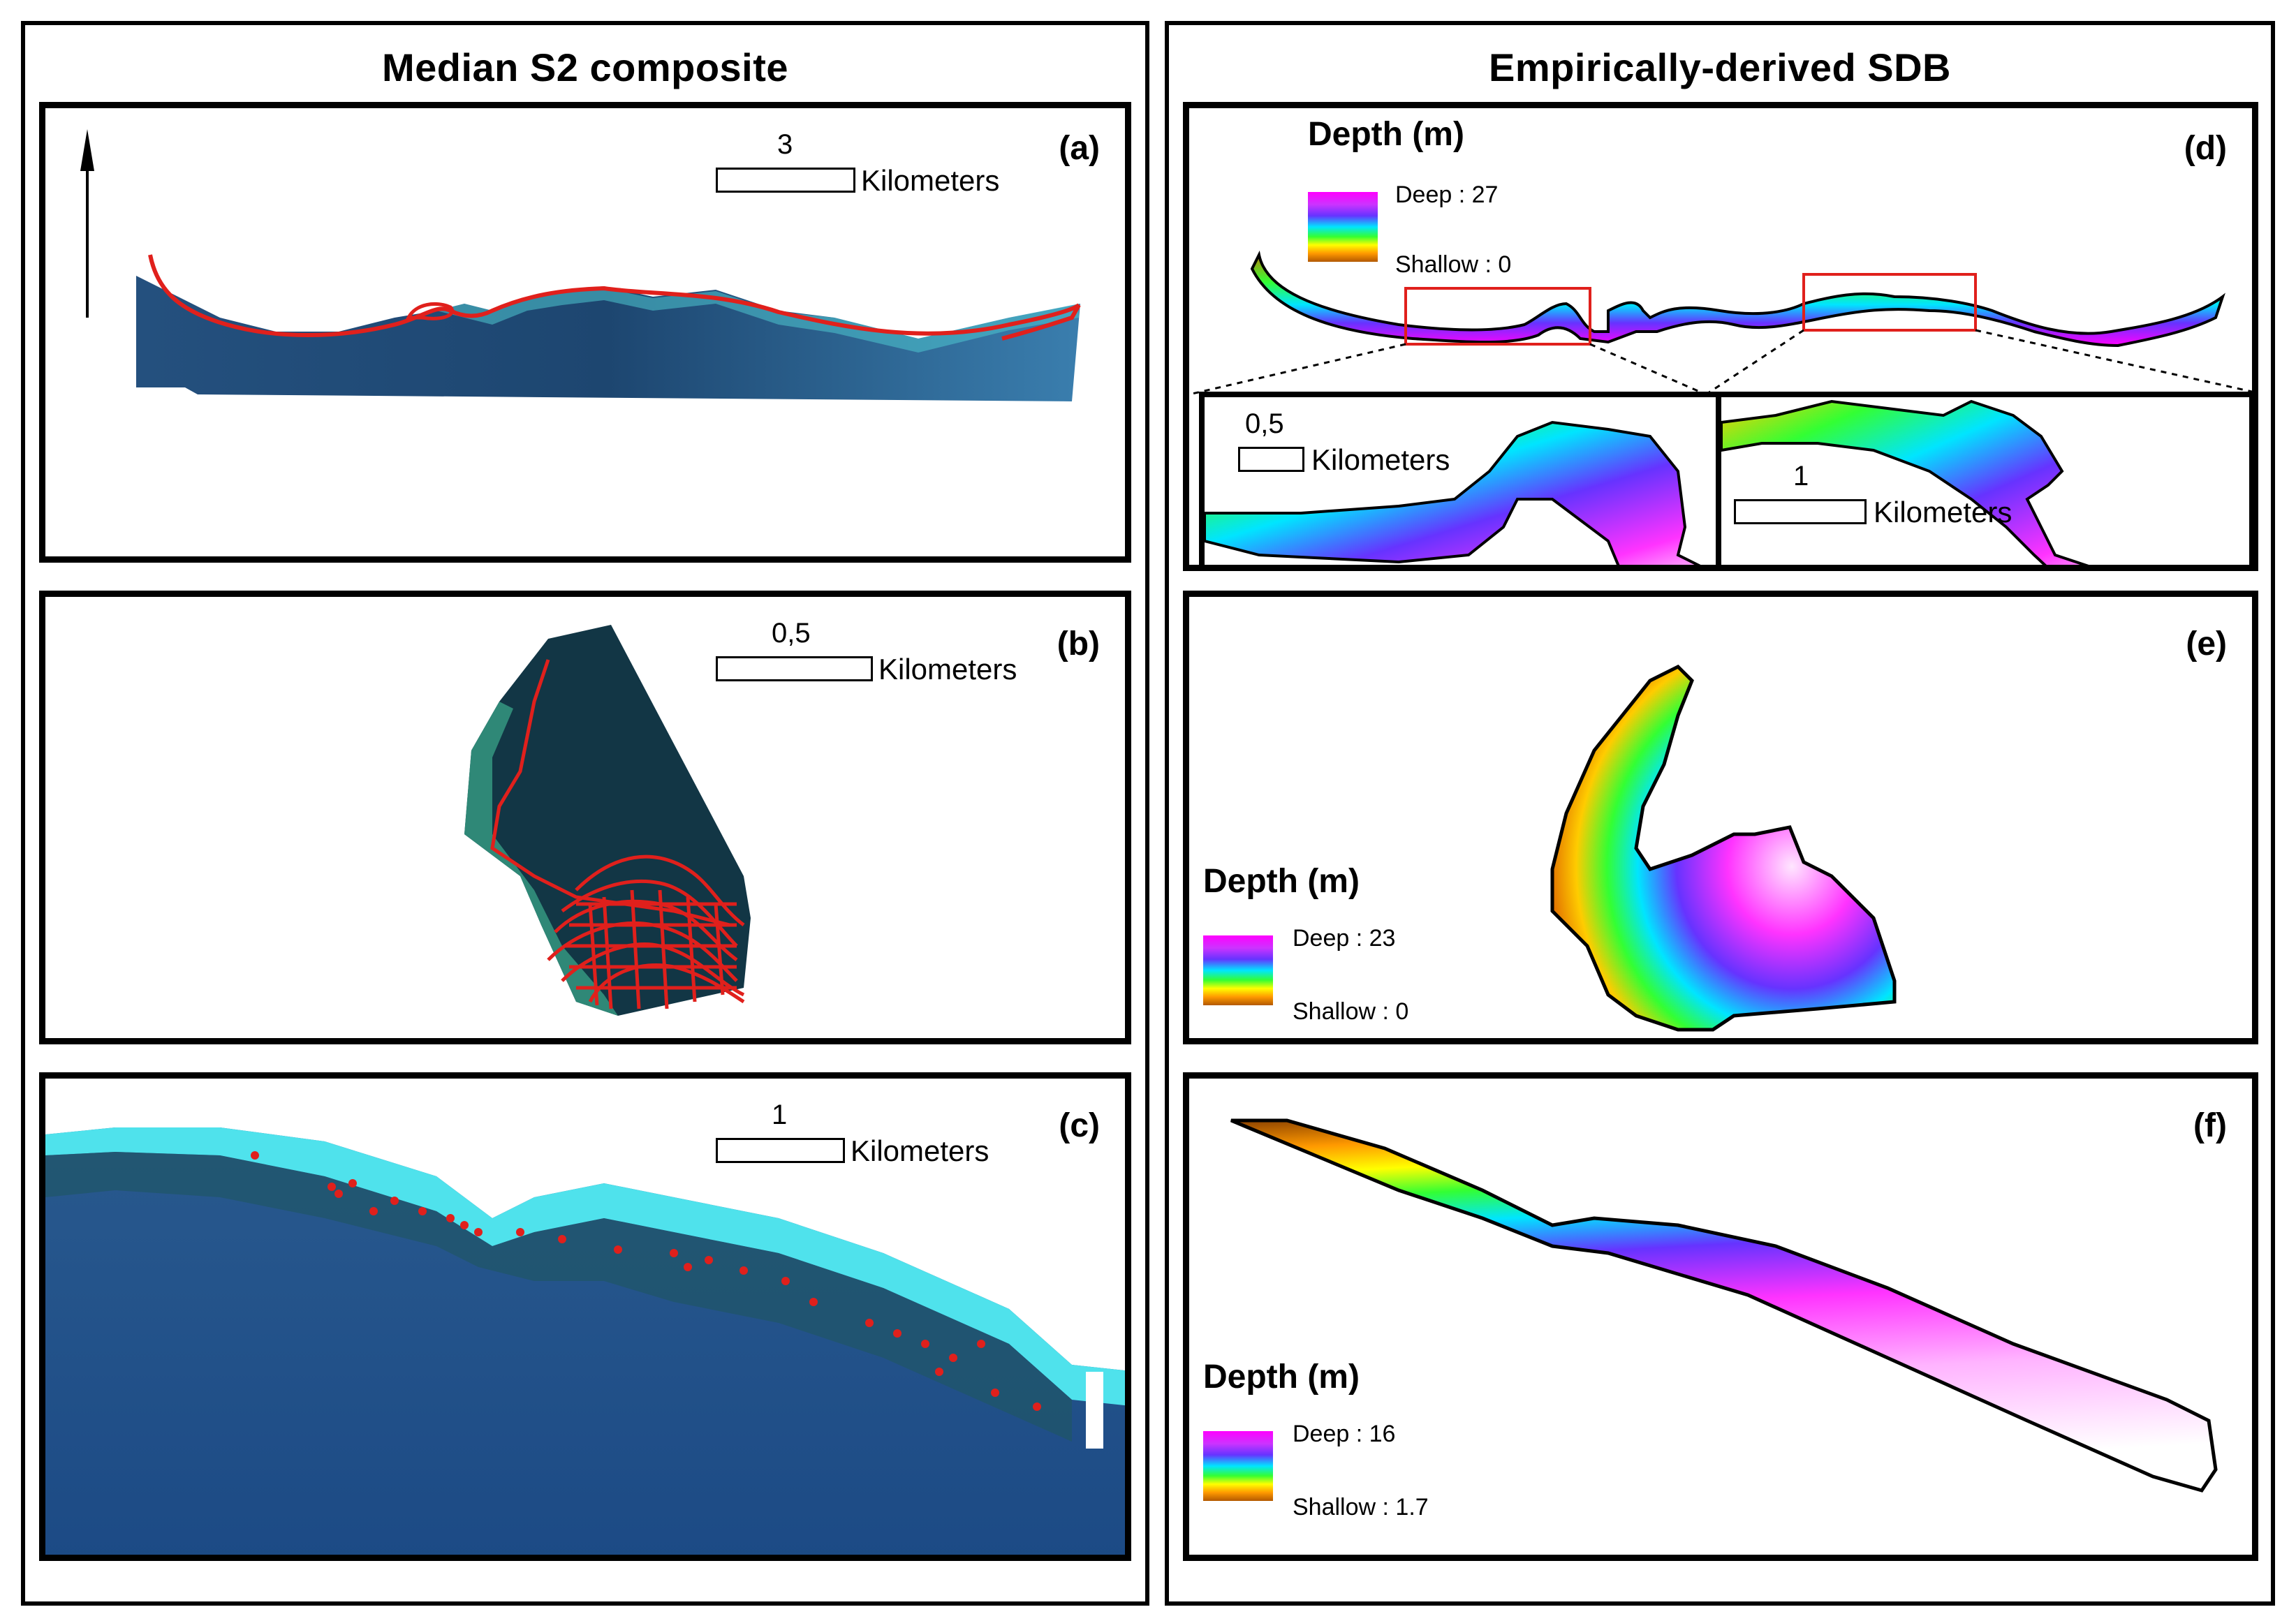 Image resolution: width=2296 pixels, height=1621 pixels. I want to click on panel-c: (c) 1 Kilometers, so click(585, 1316).